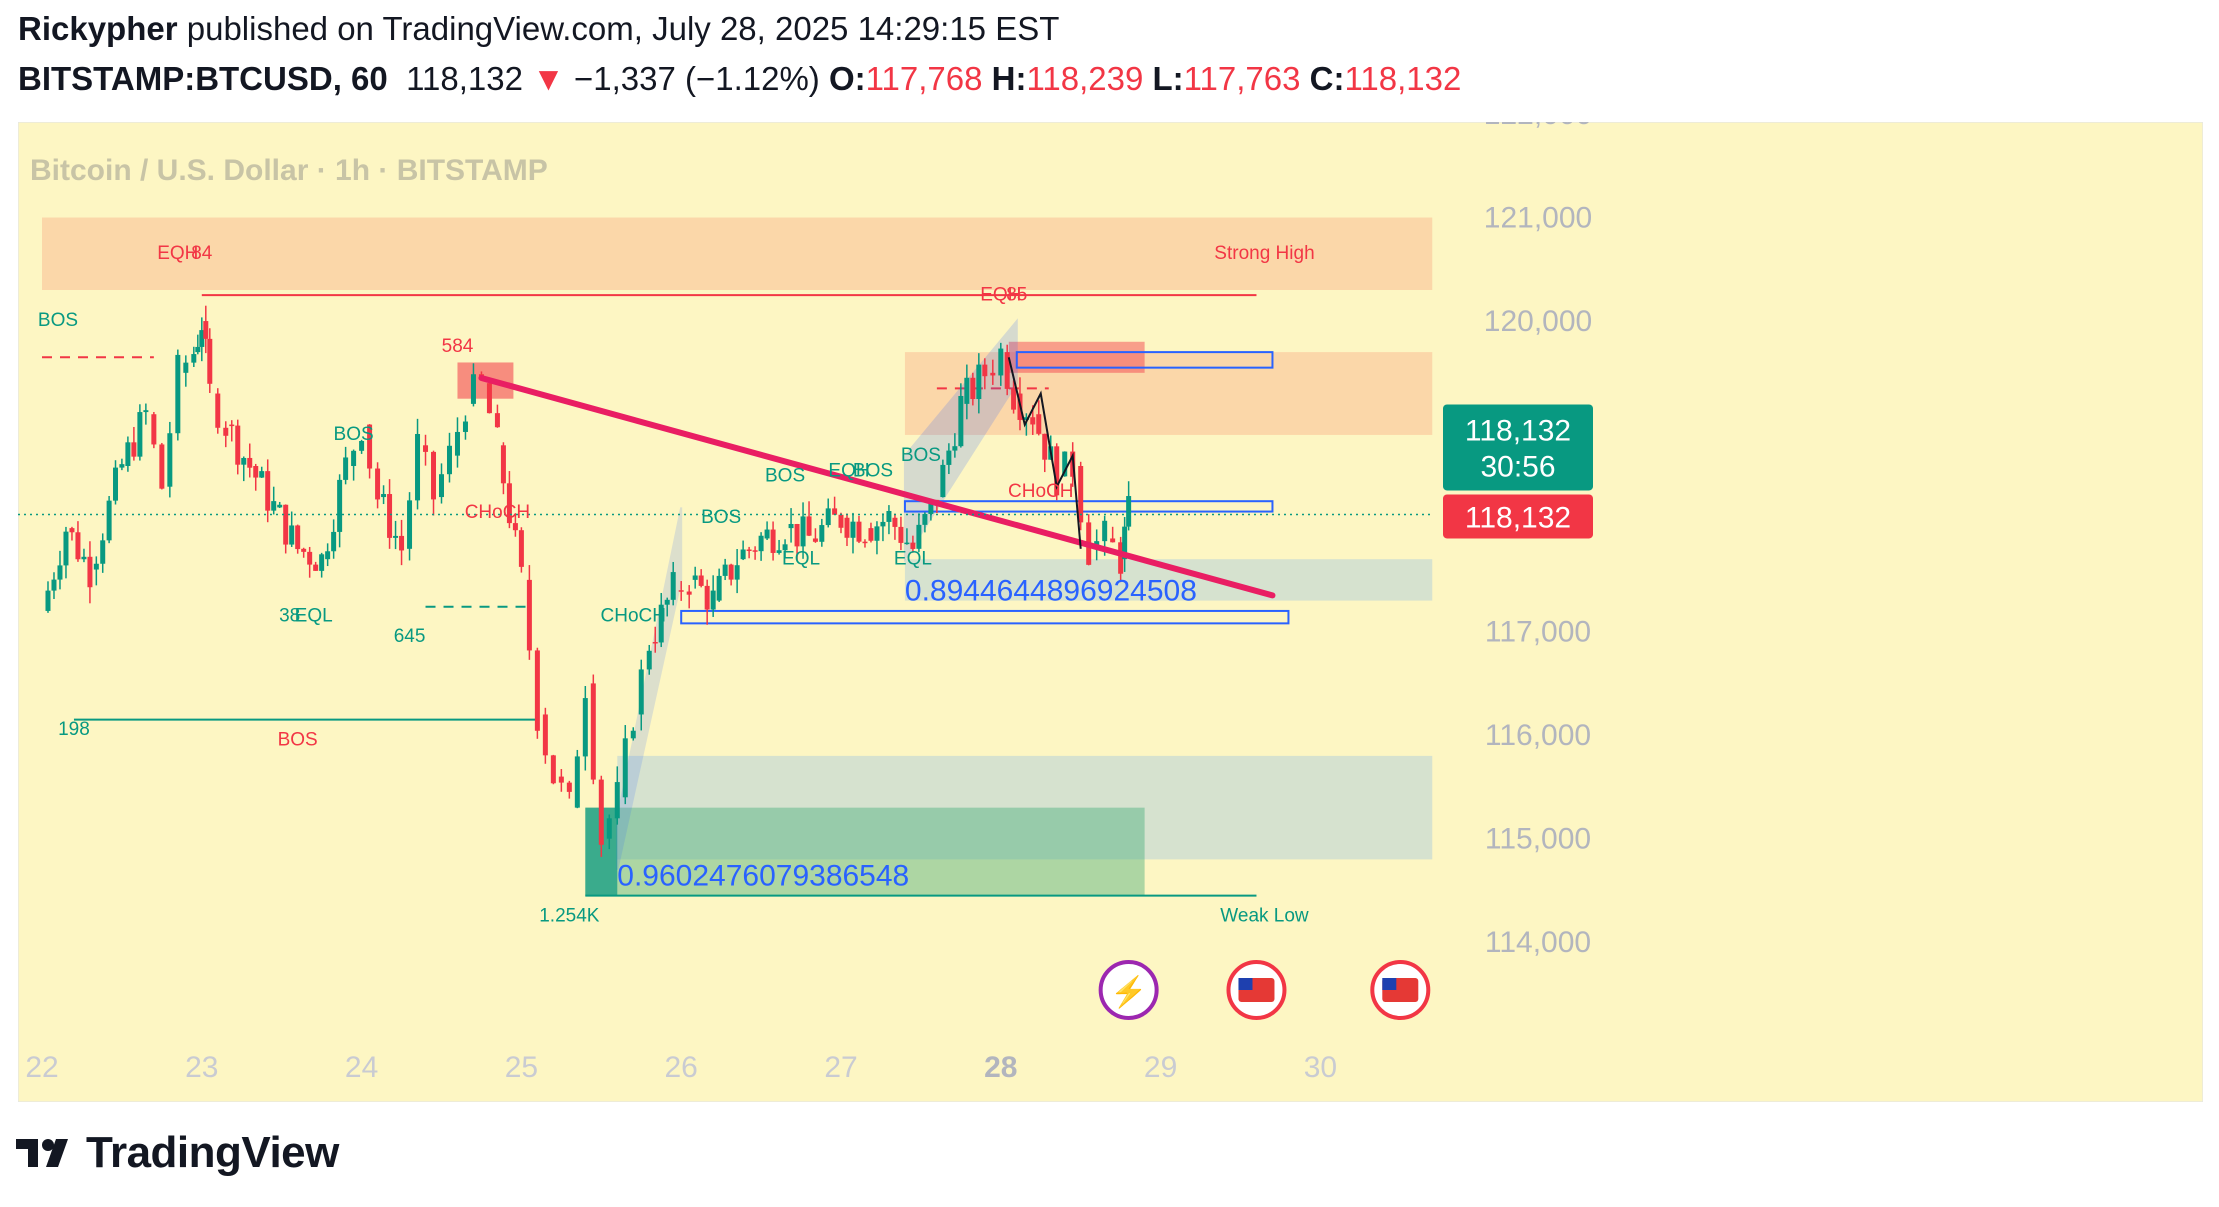 The height and width of the screenshot is (1207, 2219). Describe the element at coordinates (1538, 839) in the screenshot. I see `y-tick-5: 115,000` at that location.